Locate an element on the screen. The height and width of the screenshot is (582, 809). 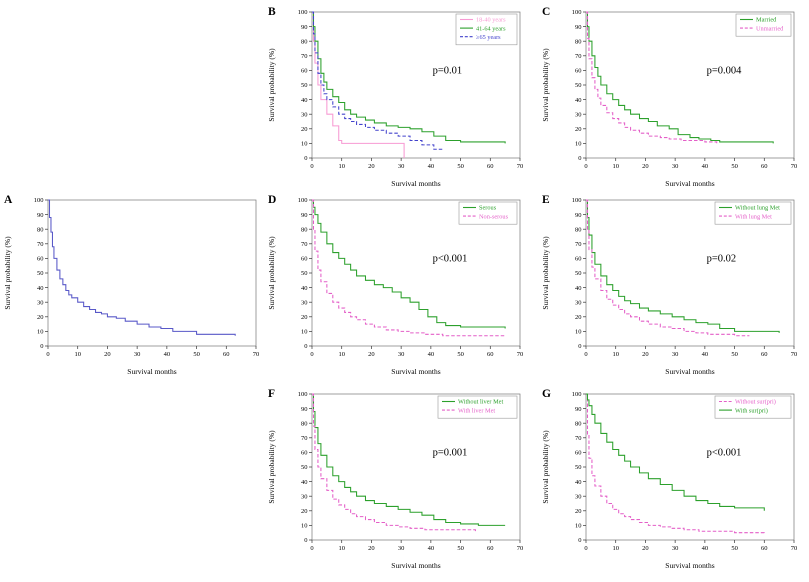
km-curve-with-sur-pri is located at coordinates (675, 452).